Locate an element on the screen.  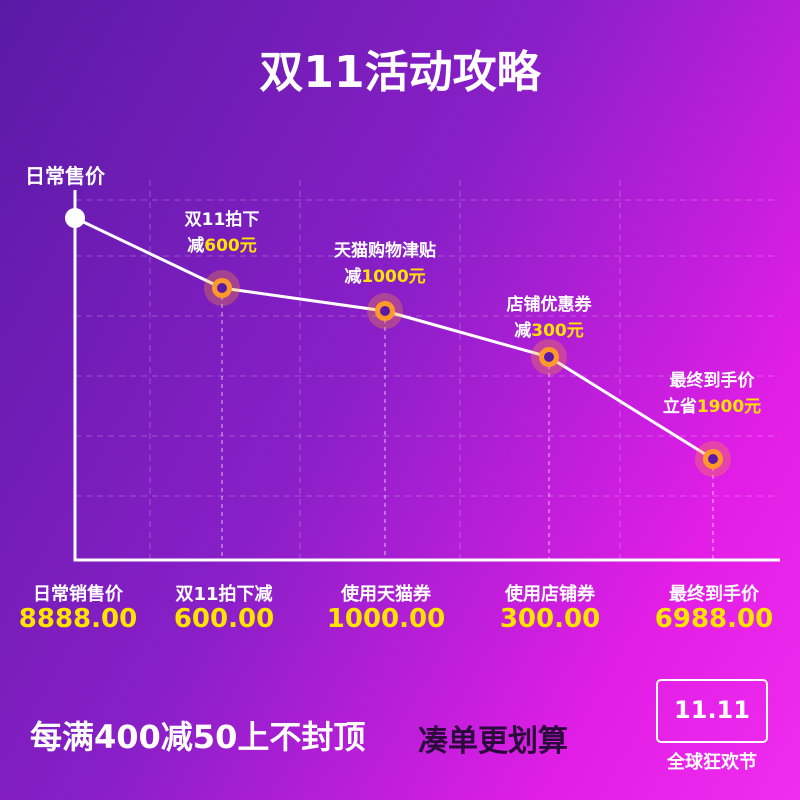
item-value: 600.00 is located at coordinates (224, 619).